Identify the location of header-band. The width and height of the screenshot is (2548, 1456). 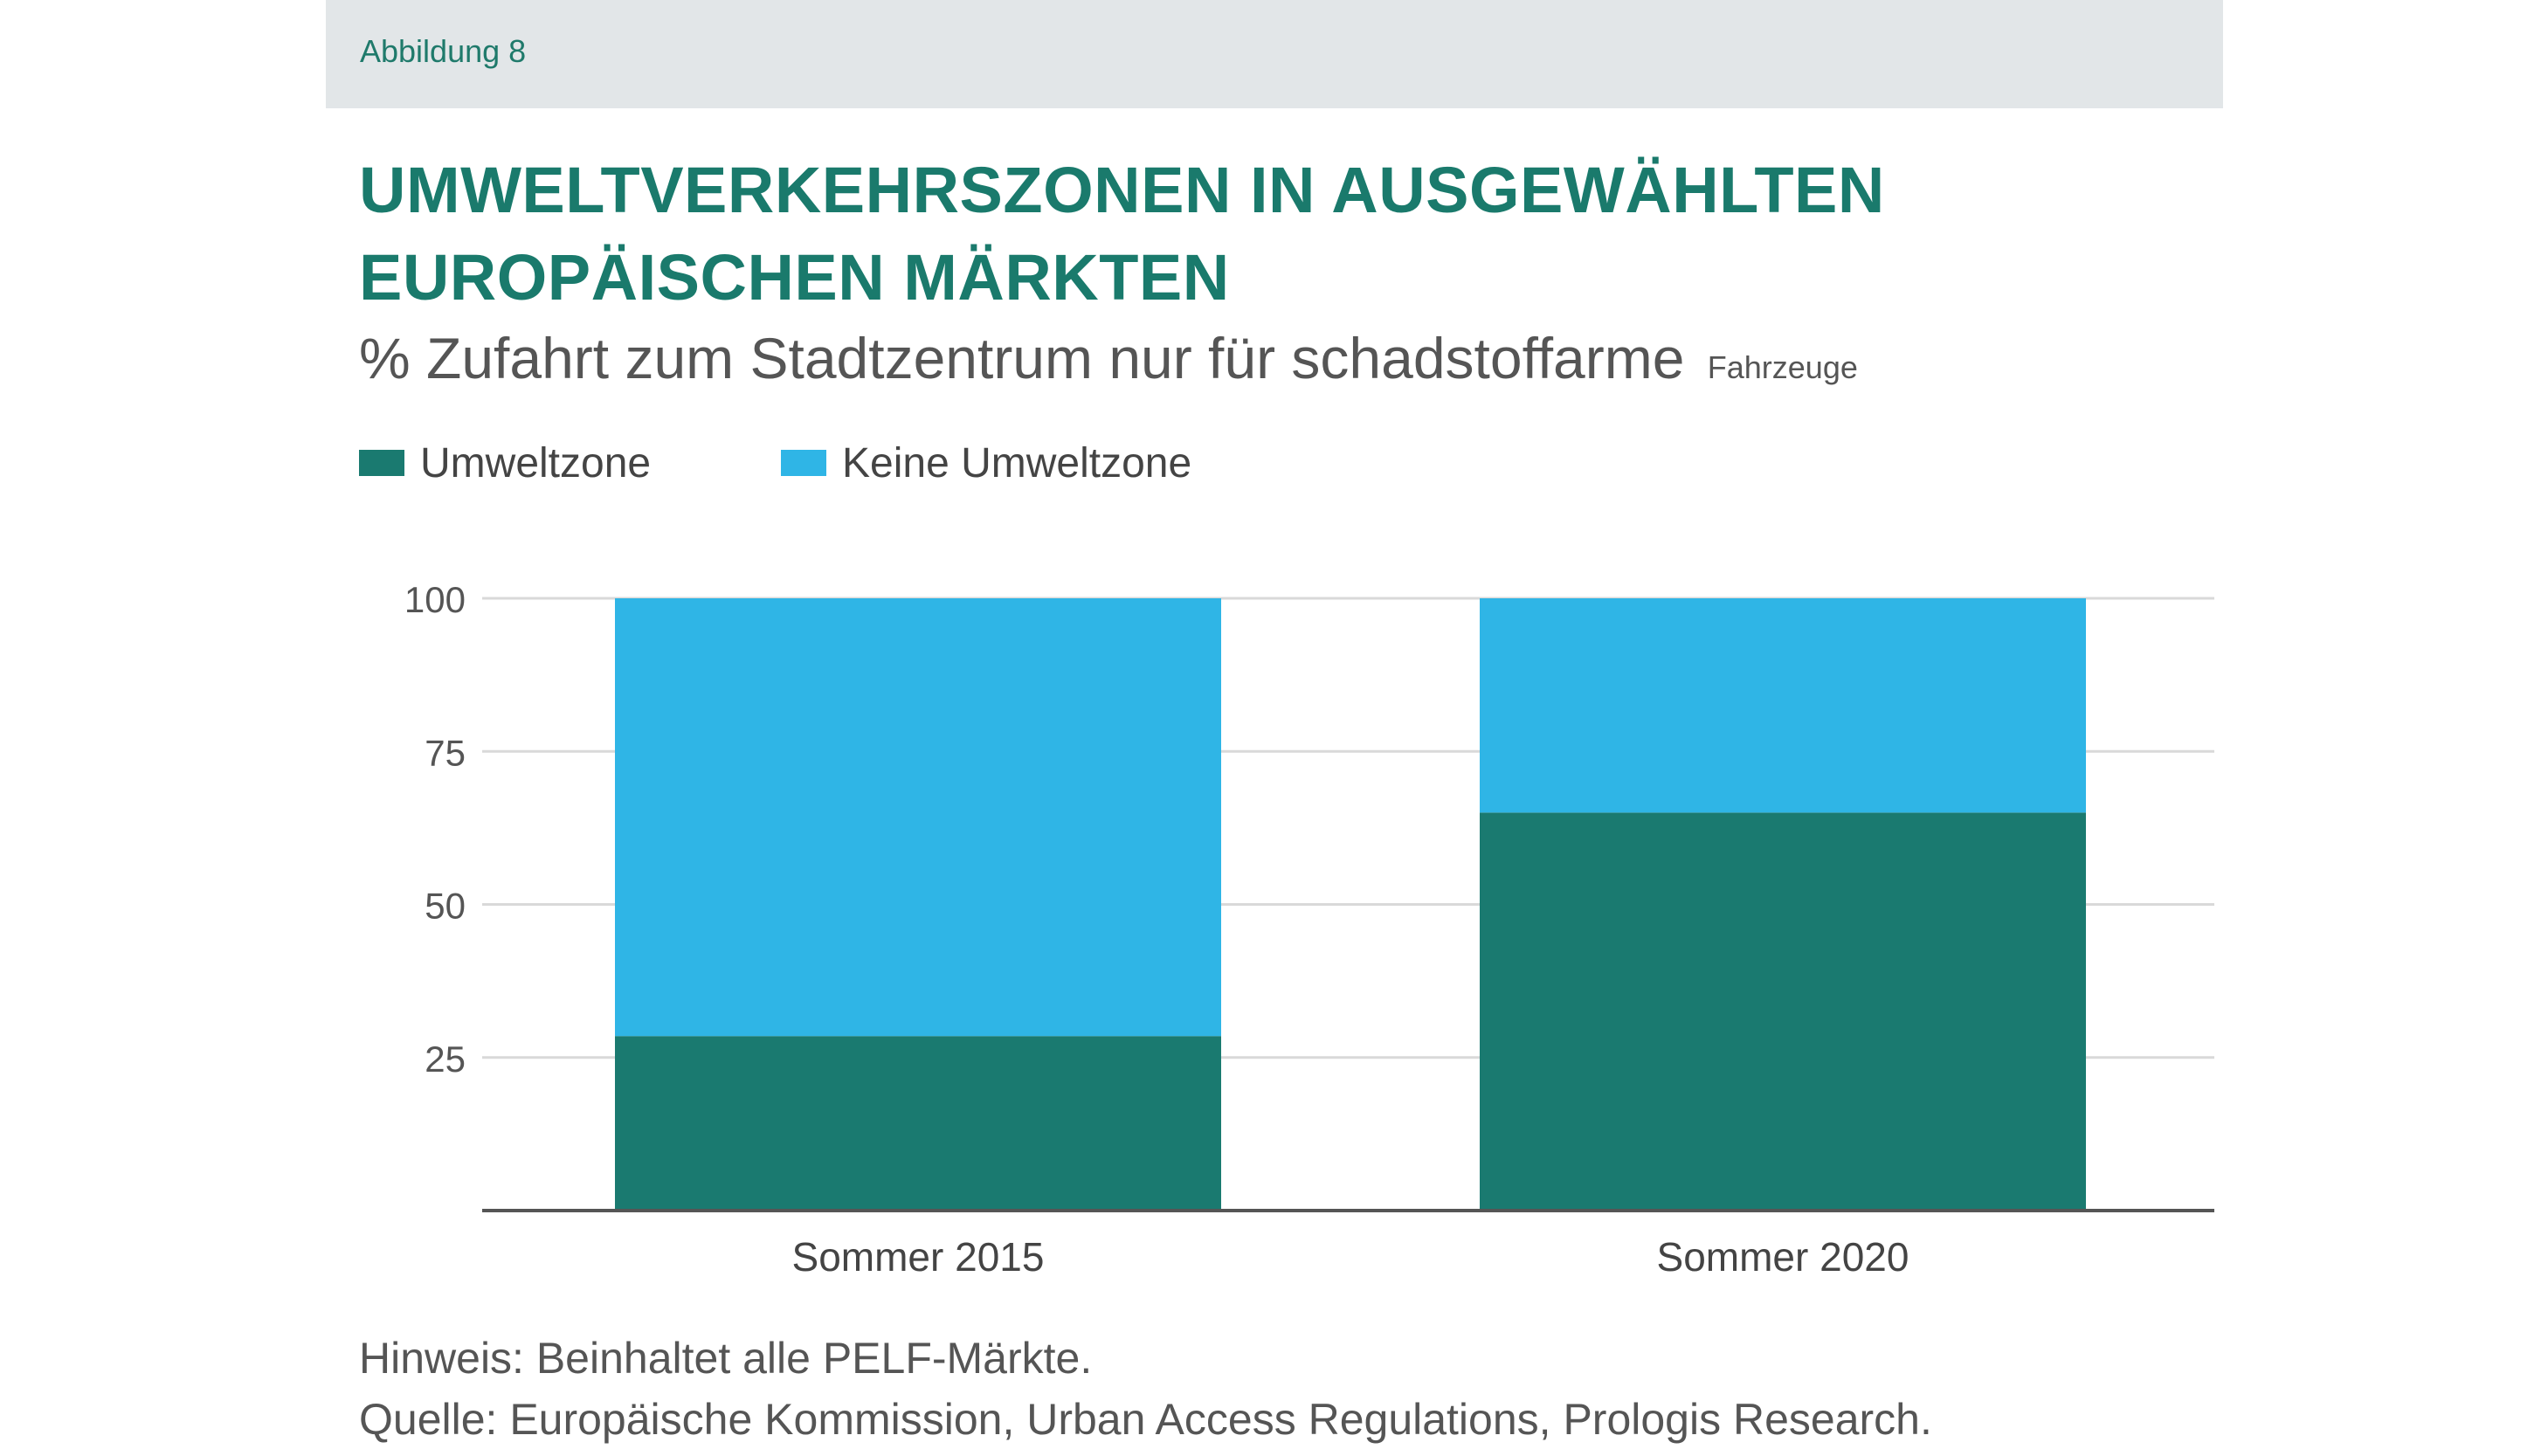
(1275, 54).